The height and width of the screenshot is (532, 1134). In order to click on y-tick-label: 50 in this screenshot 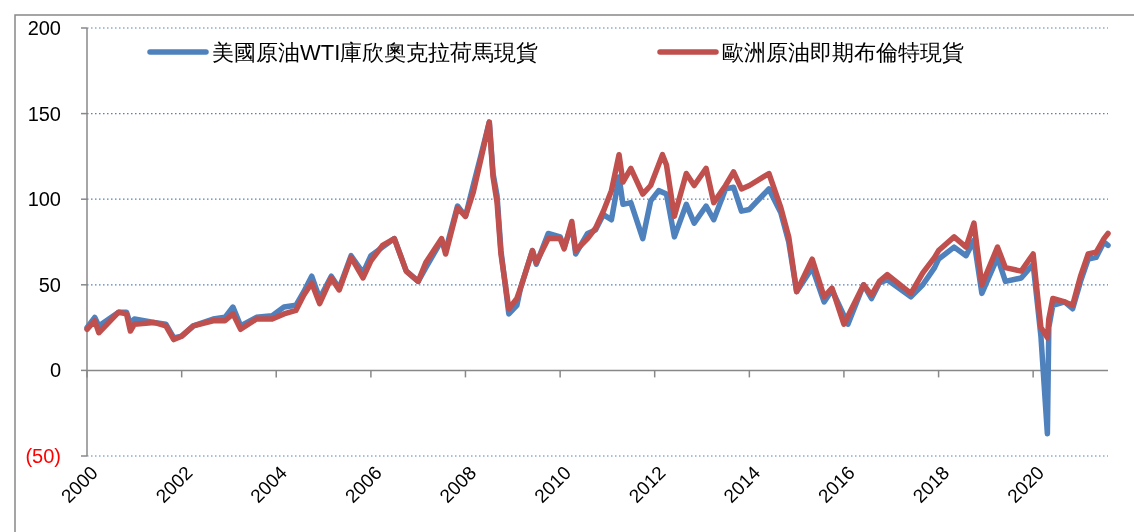, I will do `click(49, 284)`.